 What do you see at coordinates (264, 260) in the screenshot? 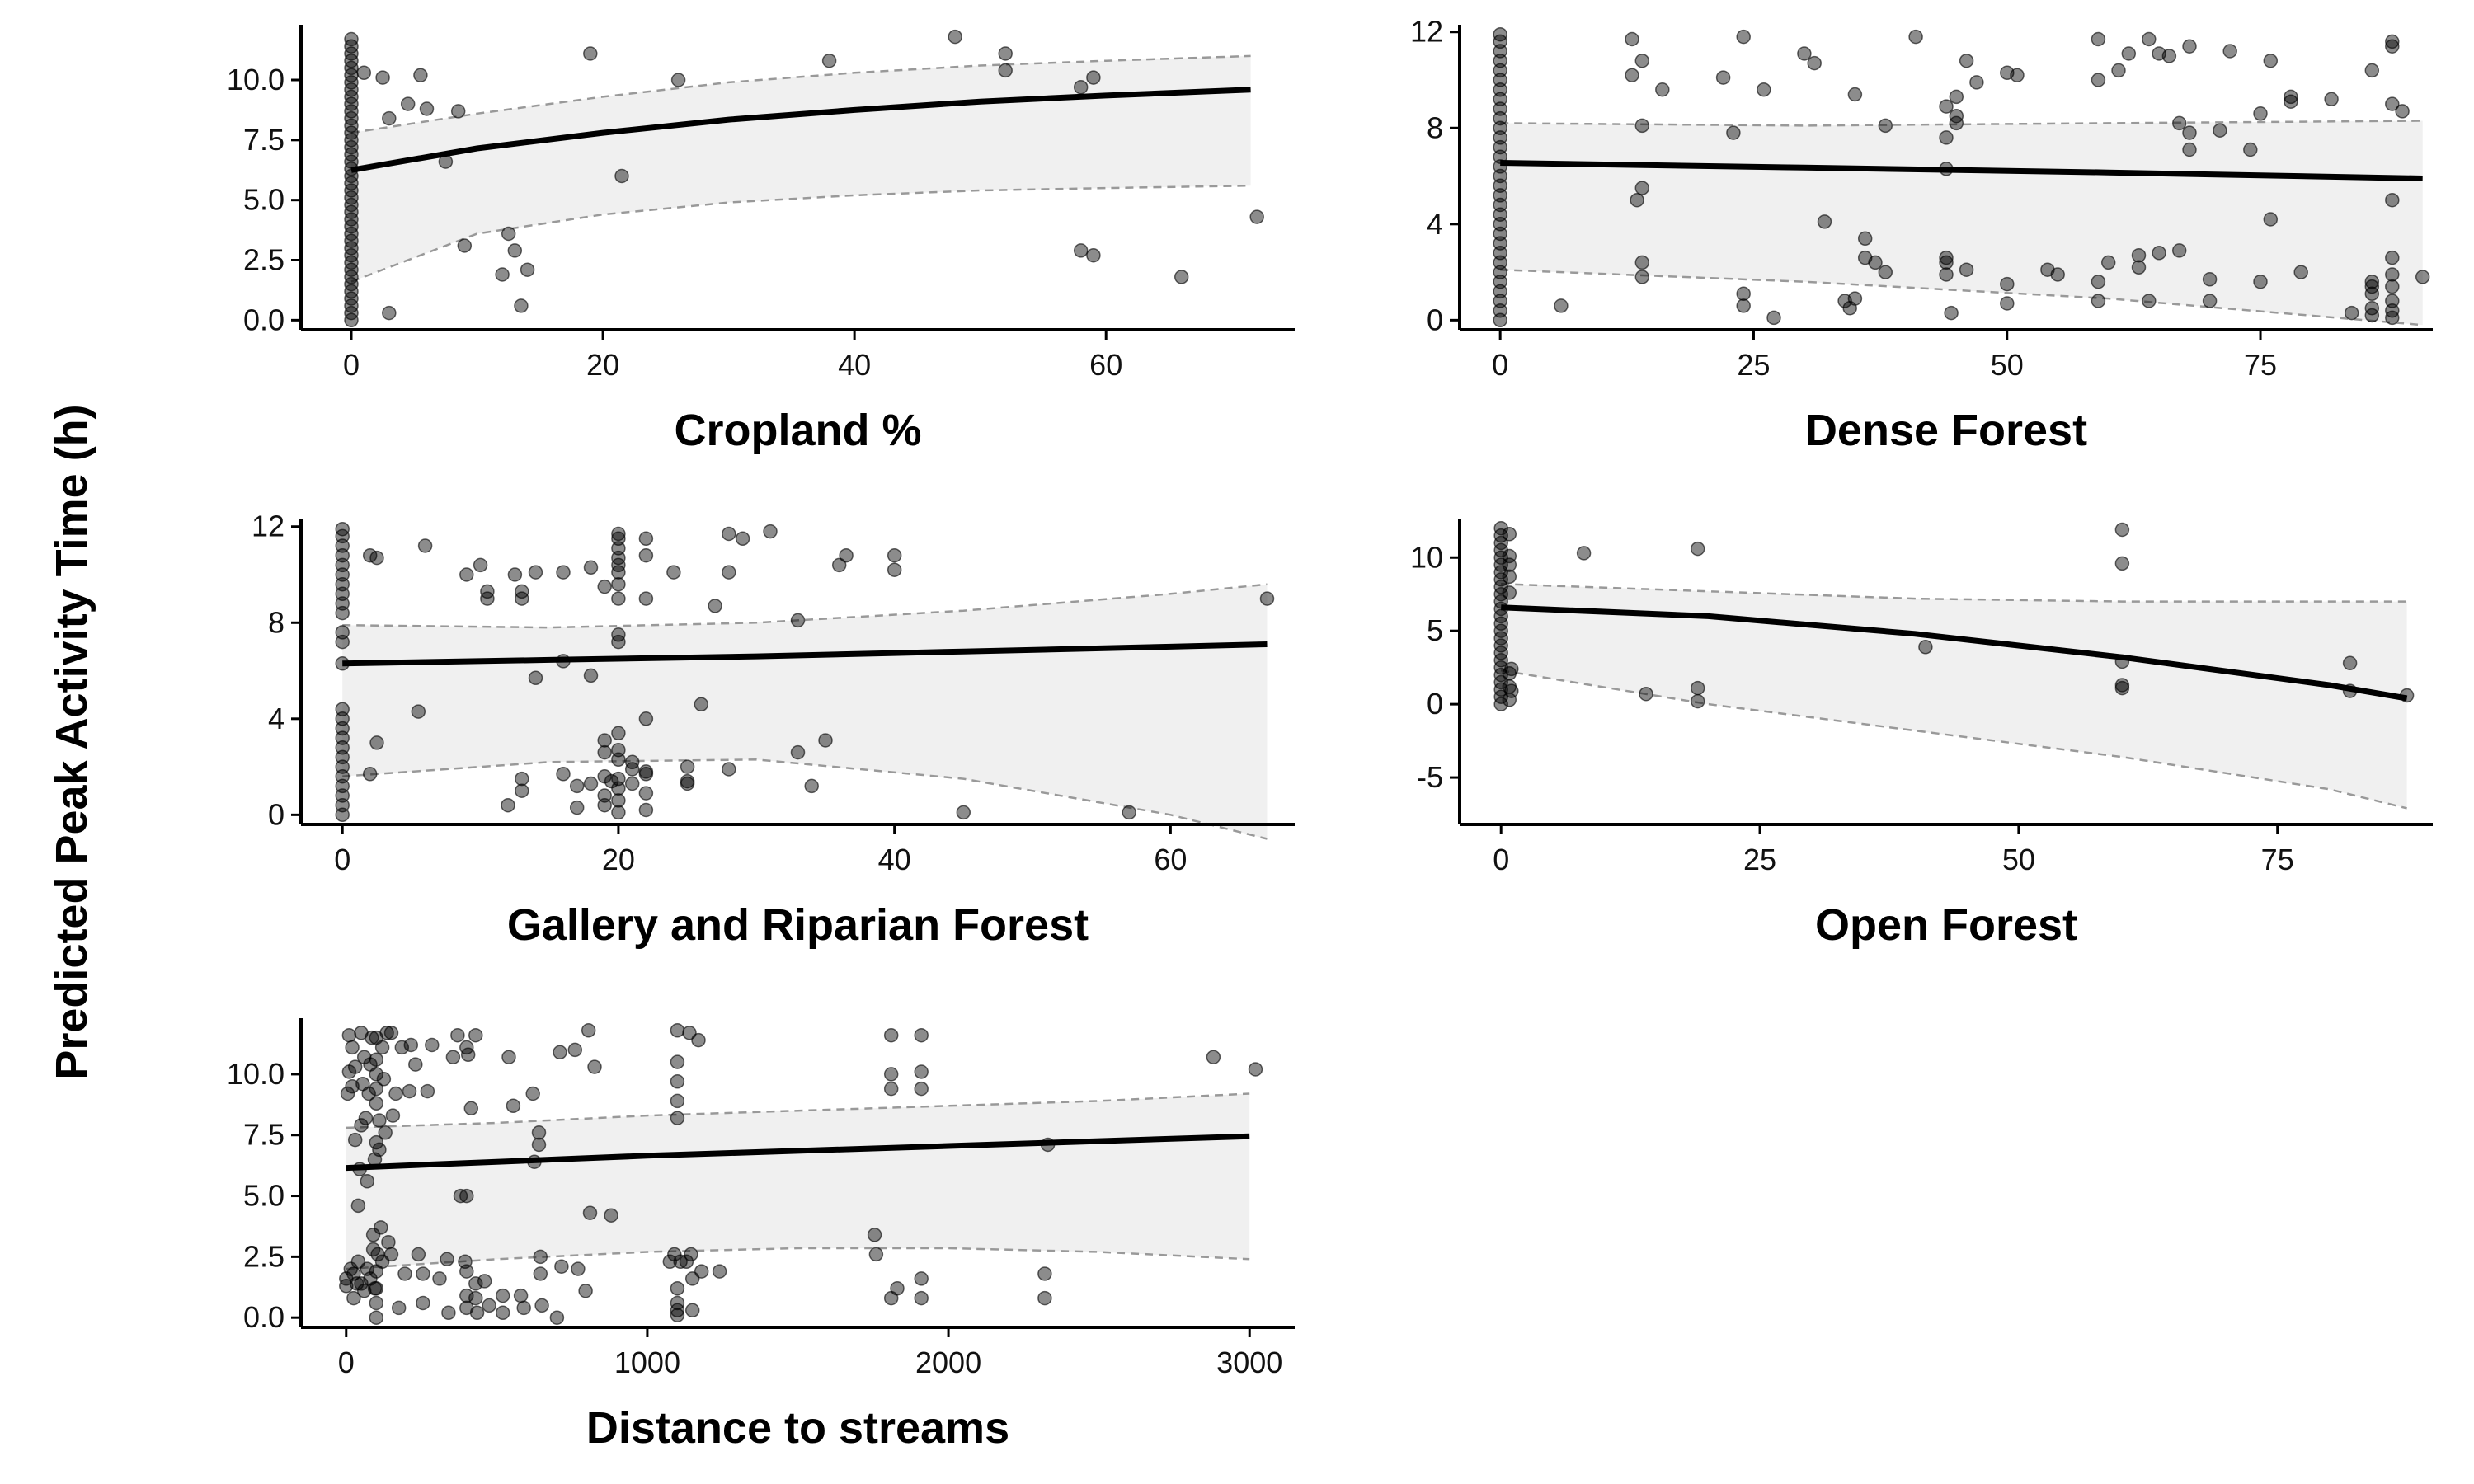
I see `y-tick-label: 2.5` at bounding box center [264, 260].